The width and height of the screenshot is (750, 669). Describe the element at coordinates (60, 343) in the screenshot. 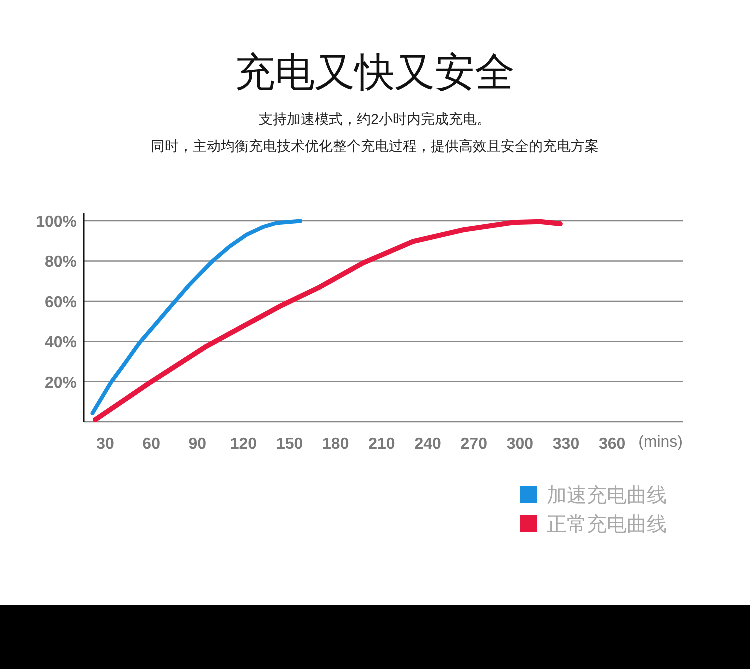

I see `y-tick-label: 40%` at that location.